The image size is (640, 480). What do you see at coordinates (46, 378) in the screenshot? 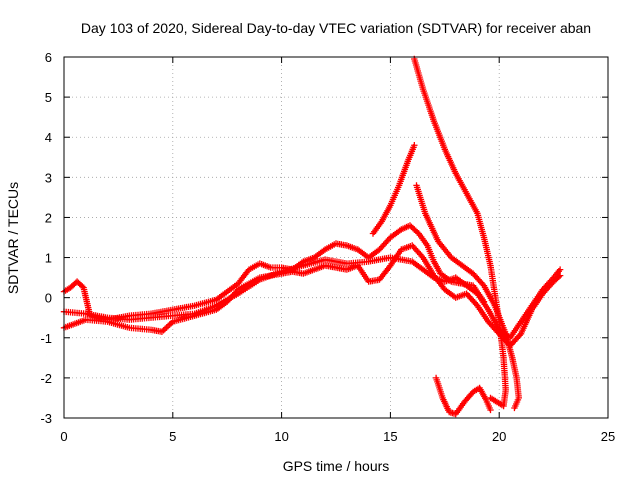
I see `y-tick-label: -2` at bounding box center [46, 378].